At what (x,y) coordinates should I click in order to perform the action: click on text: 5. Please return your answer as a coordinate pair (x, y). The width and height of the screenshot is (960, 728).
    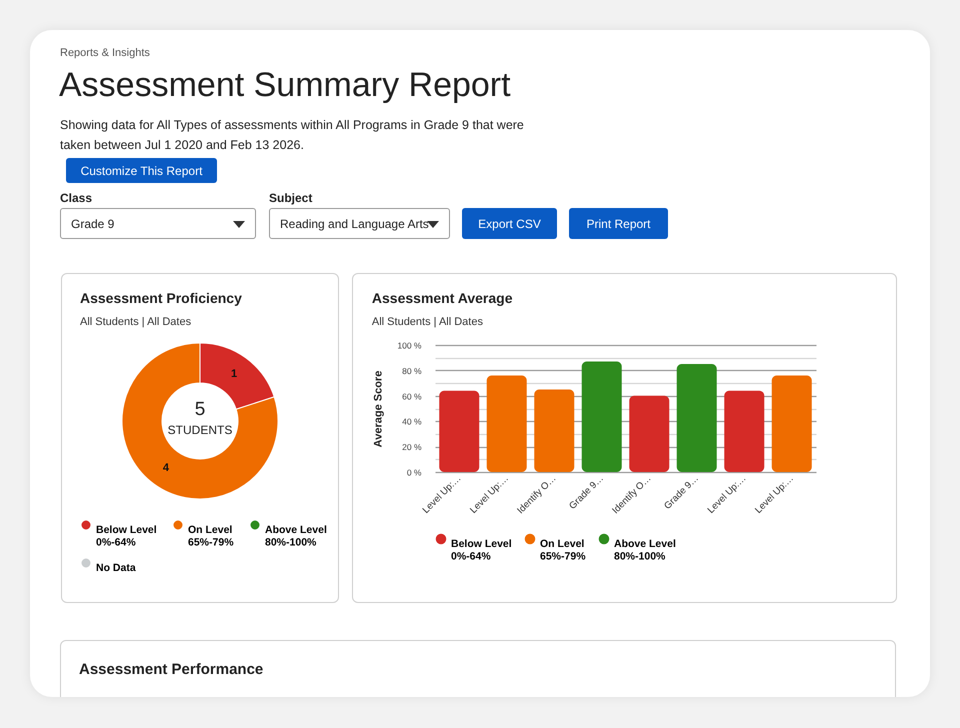
    Looking at the image, I should click on (200, 409).